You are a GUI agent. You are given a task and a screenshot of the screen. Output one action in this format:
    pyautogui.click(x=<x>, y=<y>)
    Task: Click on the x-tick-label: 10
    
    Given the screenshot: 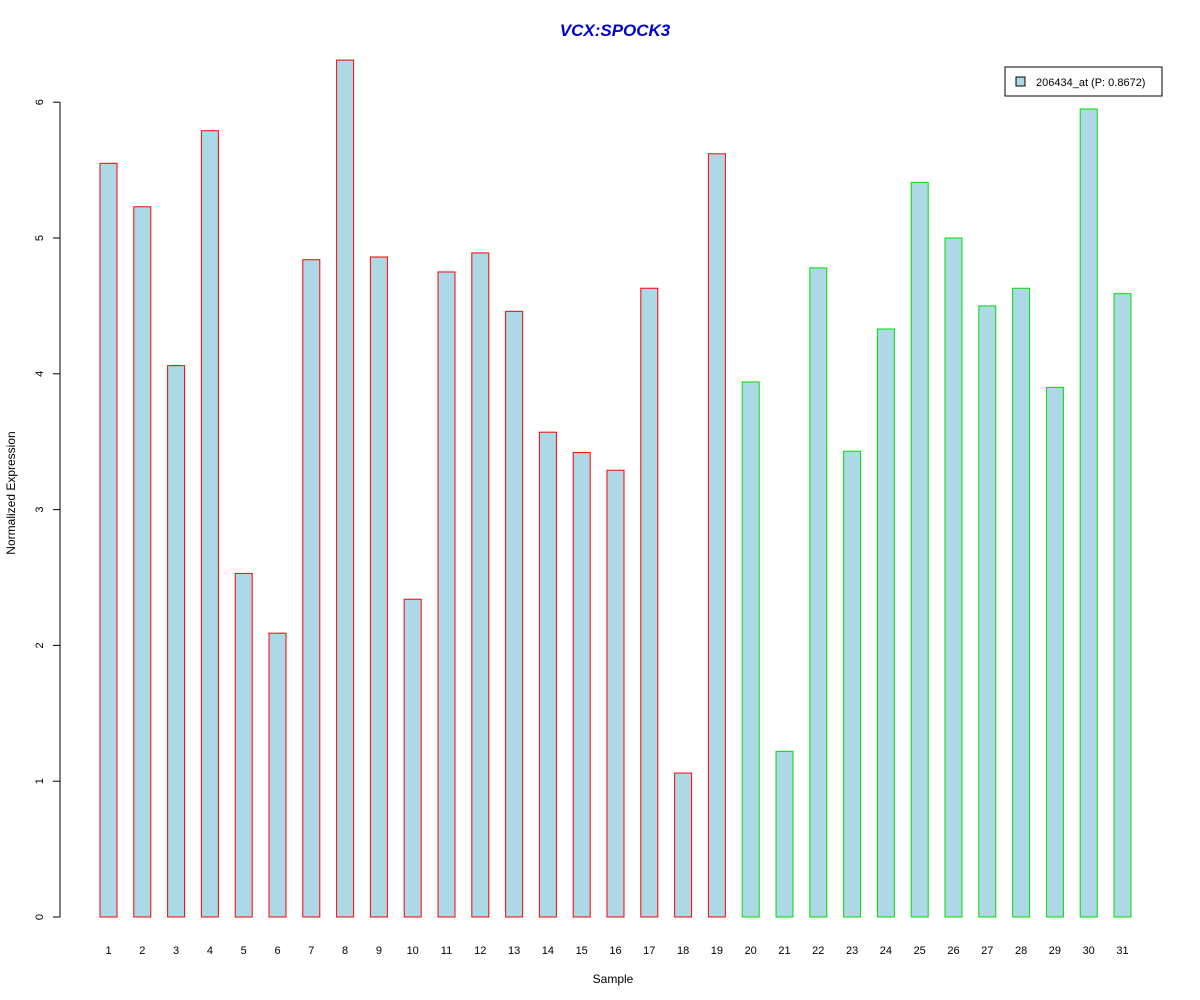 What is the action you would take?
    pyautogui.click(x=413, y=951)
    